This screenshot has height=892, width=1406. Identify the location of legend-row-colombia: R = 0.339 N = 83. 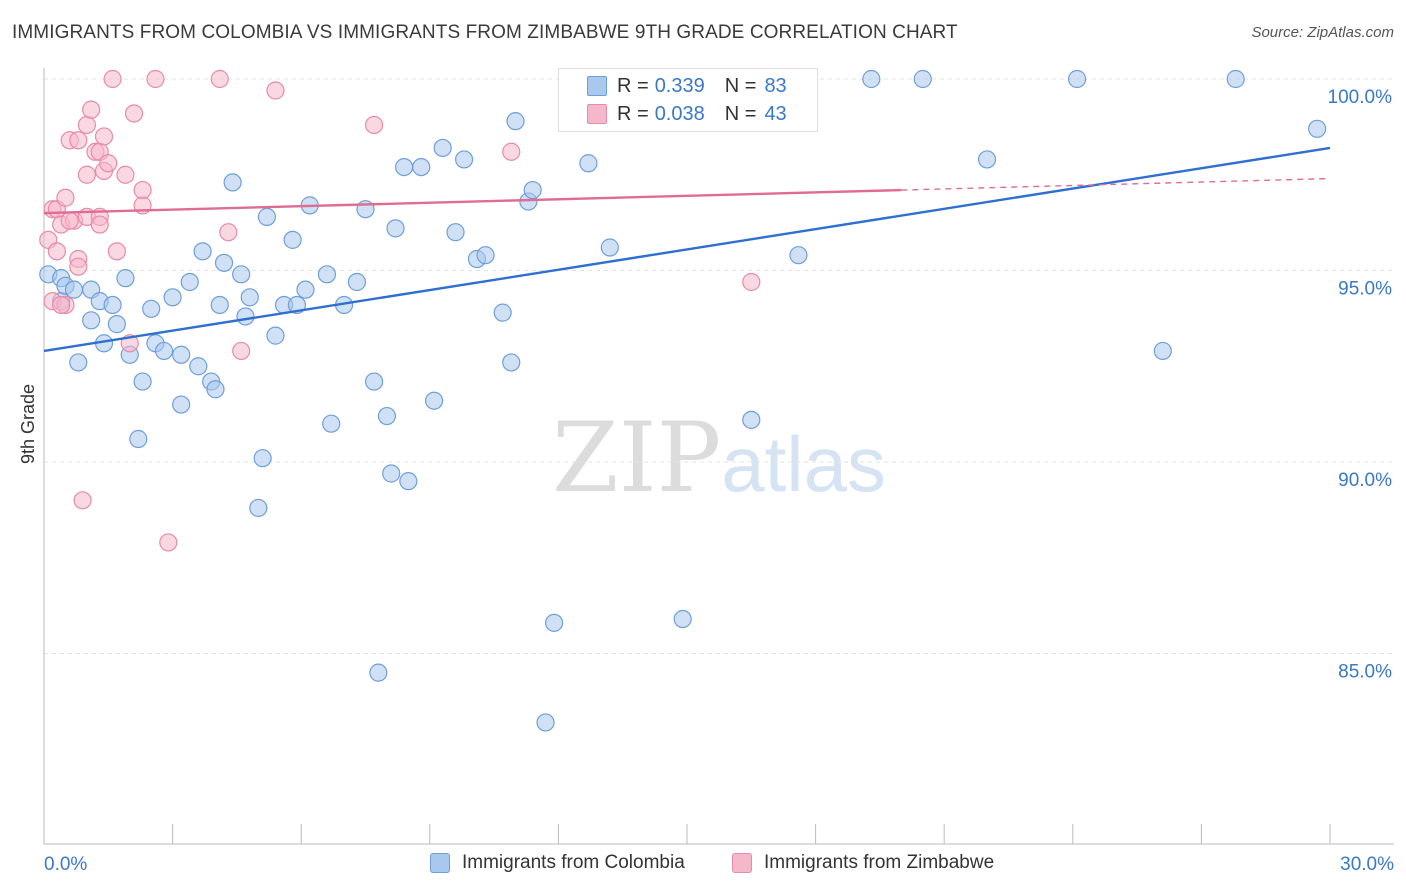
(673, 86).